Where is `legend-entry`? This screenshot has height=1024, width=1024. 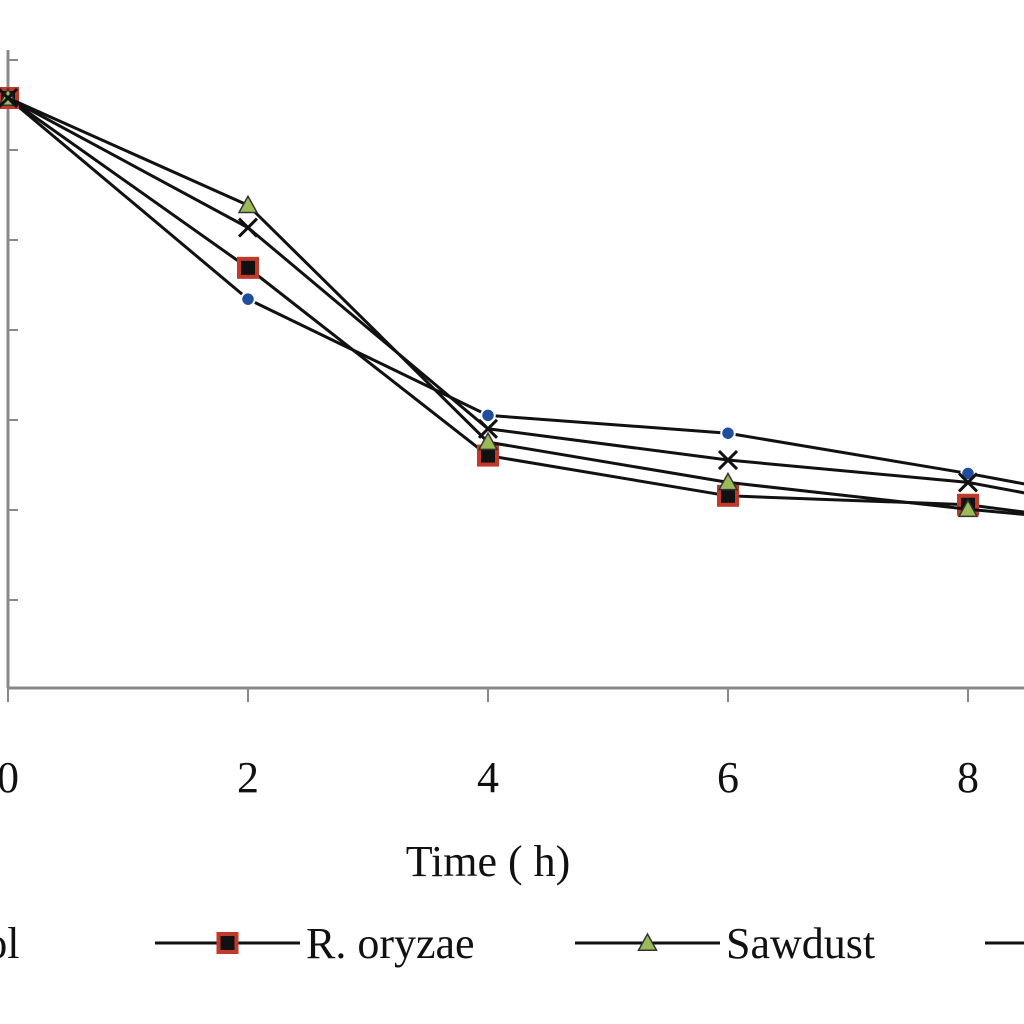 legend-entry is located at coordinates (1004, 943).